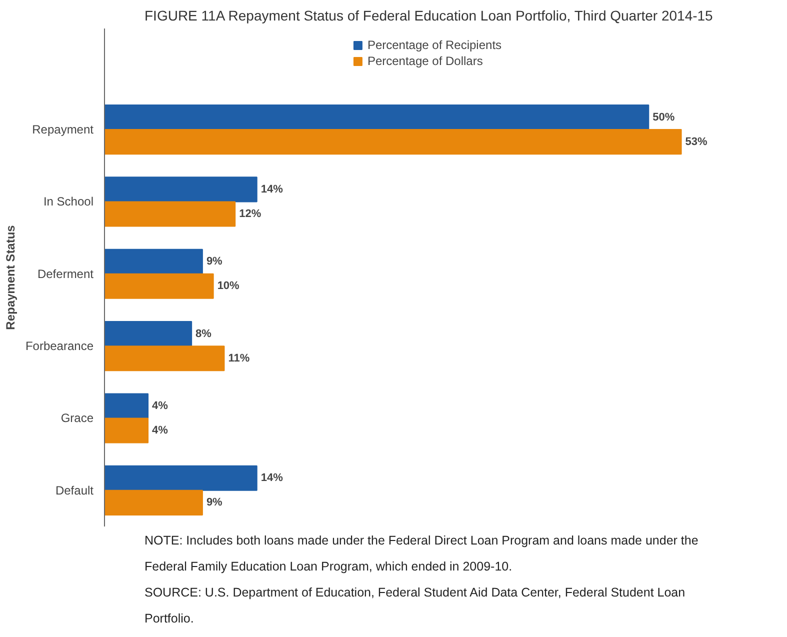 Image resolution: width=787 pixels, height=637 pixels. Describe the element at coordinates (425, 61) in the screenshot. I see `legend-label: Percentage of Dollars` at that location.